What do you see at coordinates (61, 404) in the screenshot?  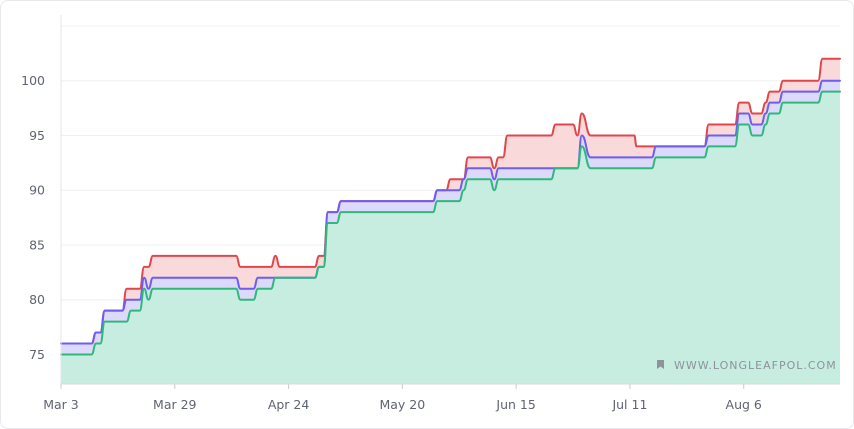 I see `x-tick-label: Mar 3` at bounding box center [61, 404].